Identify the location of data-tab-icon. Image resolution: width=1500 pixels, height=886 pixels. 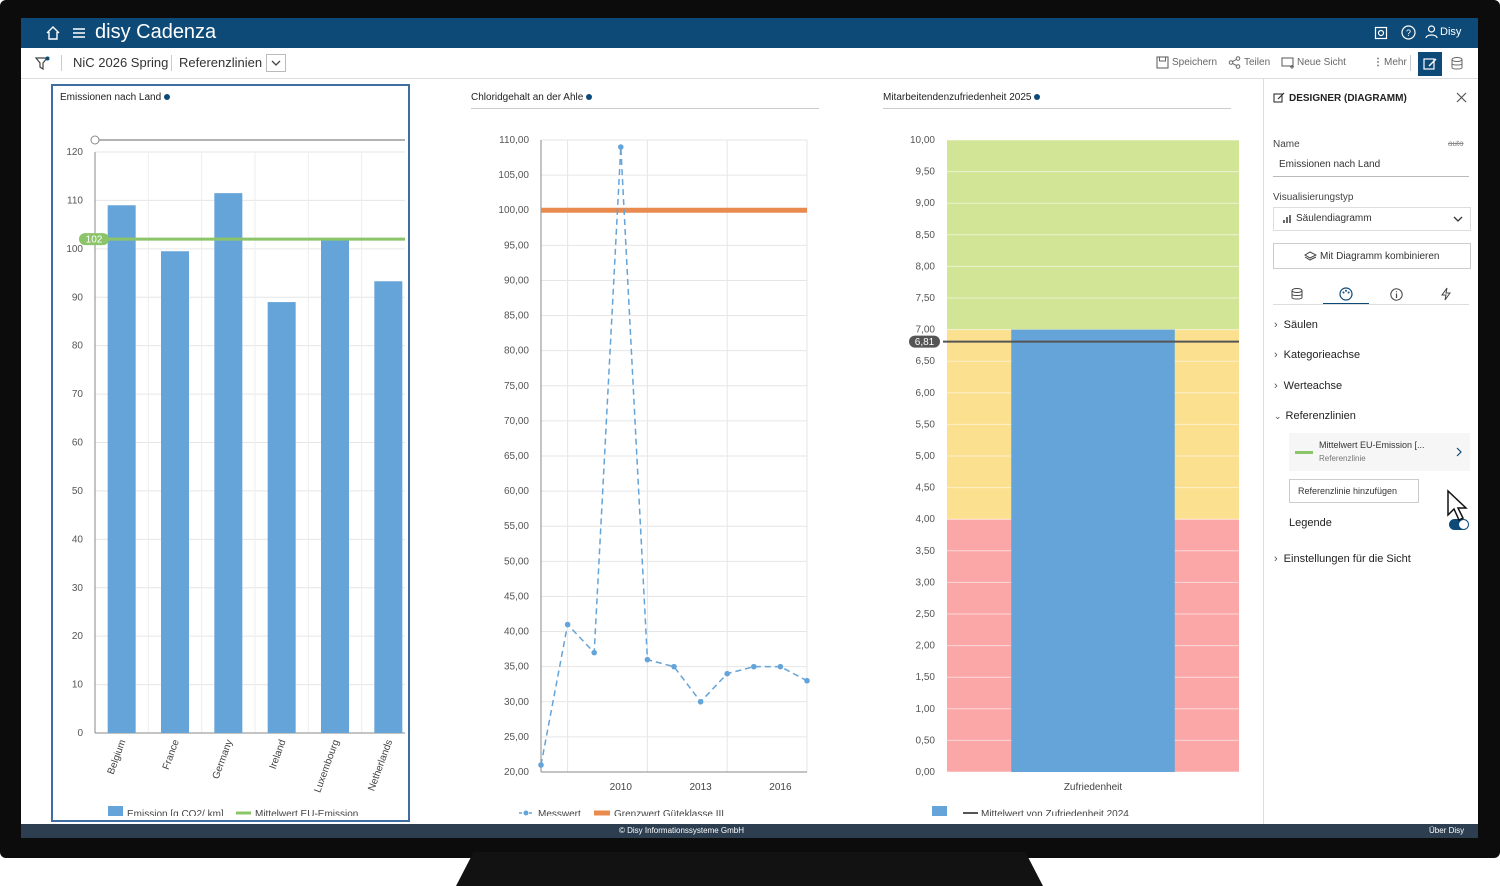
(1297, 294).